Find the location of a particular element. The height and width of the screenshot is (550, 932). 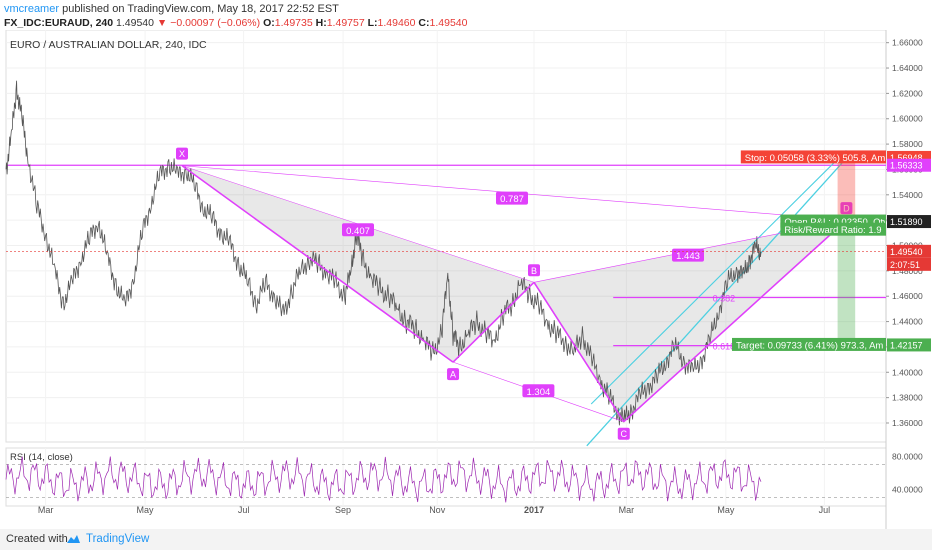

y-tick-label: 1.64000 is located at coordinates (907, 68).